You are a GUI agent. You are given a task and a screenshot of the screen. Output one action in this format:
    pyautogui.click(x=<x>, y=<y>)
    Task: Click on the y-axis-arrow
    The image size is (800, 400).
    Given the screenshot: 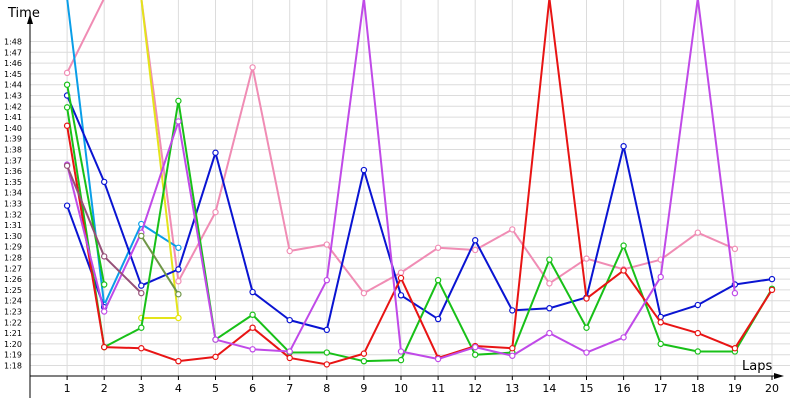 What is the action you would take?
    pyautogui.click(x=30, y=19)
    